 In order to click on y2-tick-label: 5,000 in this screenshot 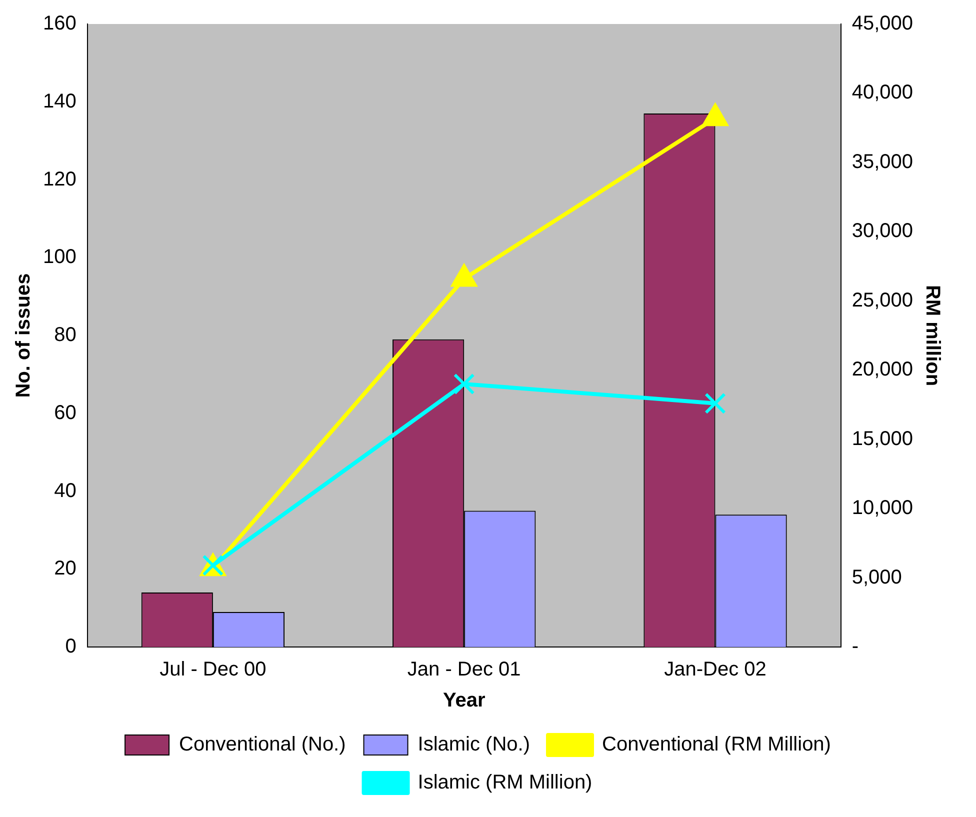, I will do `click(877, 577)`.